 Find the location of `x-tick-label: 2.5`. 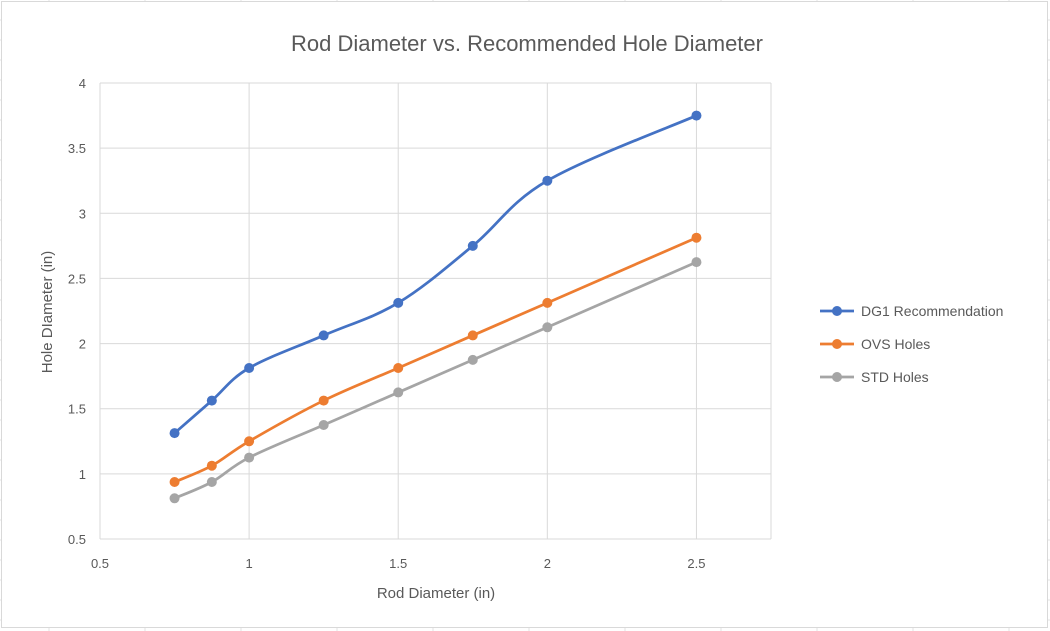

x-tick-label: 2.5 is located at coordinates (696, 563).